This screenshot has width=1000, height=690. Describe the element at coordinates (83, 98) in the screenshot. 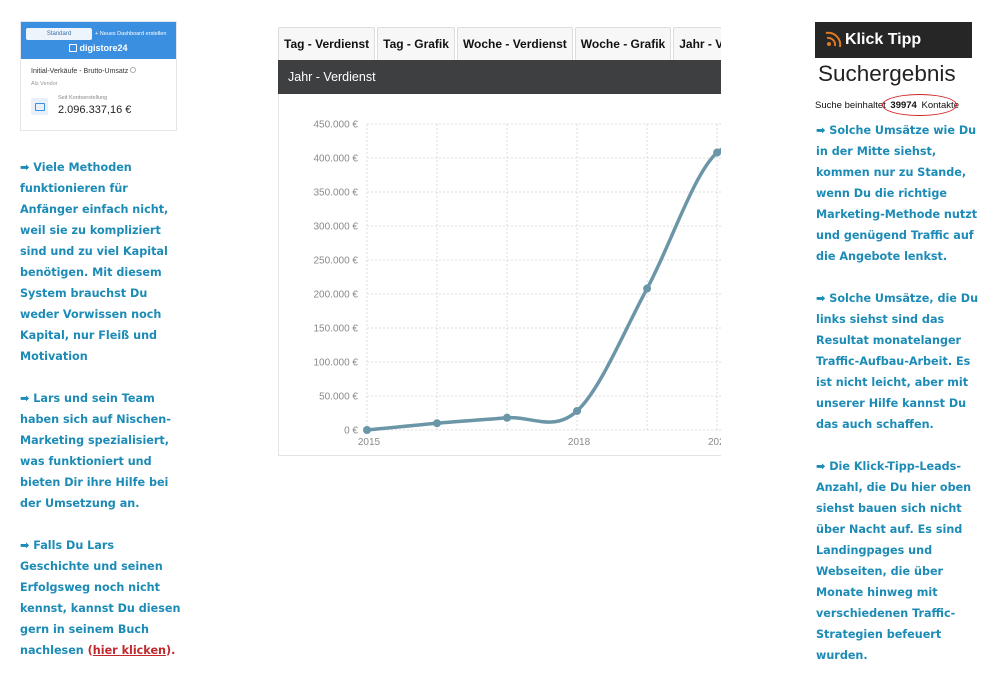

I see `revenue-stat-label: Seit Kontoerstellung` at that location.